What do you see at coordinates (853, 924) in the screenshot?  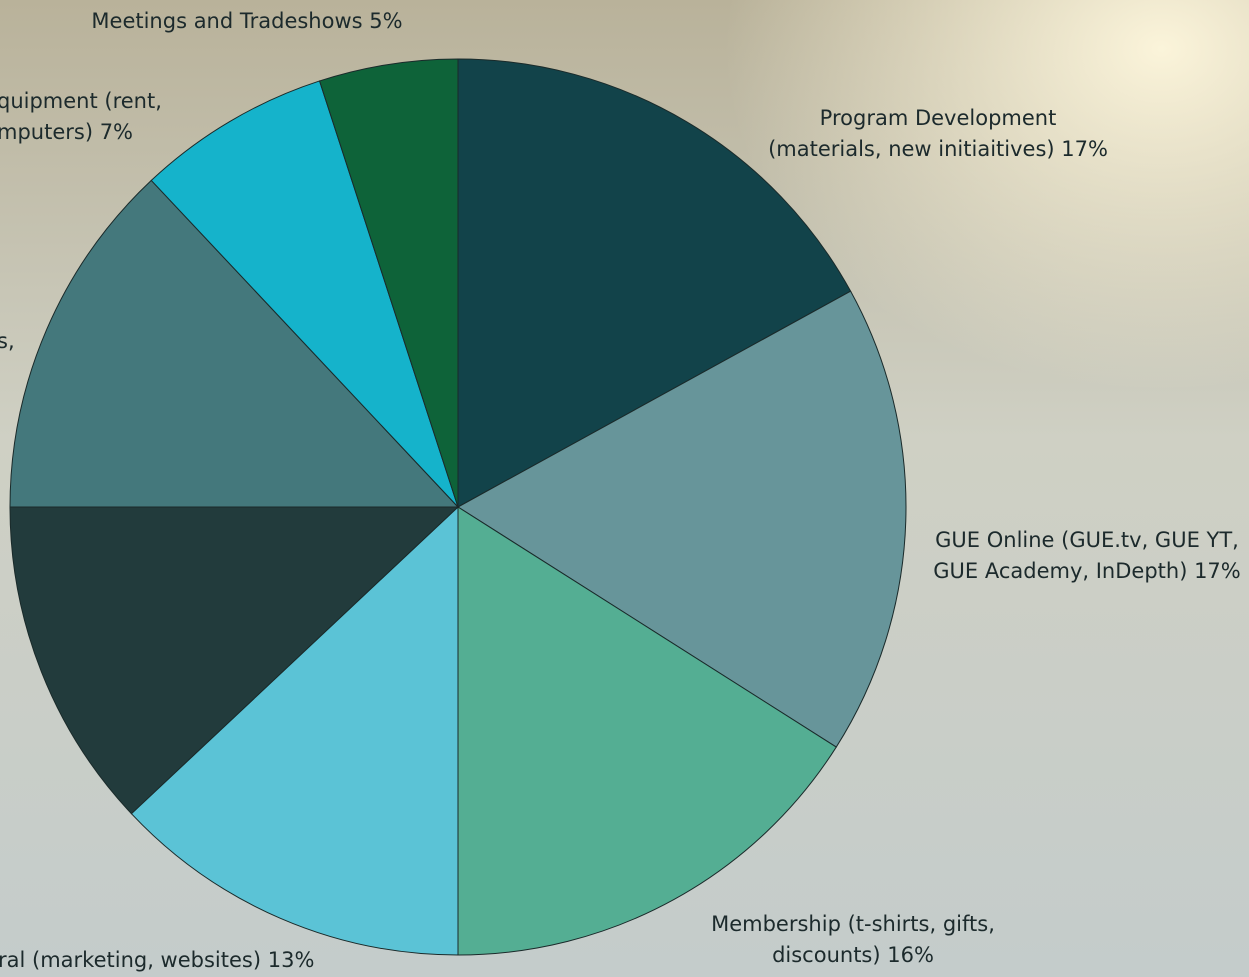 I see `slice-label: Membership (t-shirts, gifts,` at bounding box center [853, 924].